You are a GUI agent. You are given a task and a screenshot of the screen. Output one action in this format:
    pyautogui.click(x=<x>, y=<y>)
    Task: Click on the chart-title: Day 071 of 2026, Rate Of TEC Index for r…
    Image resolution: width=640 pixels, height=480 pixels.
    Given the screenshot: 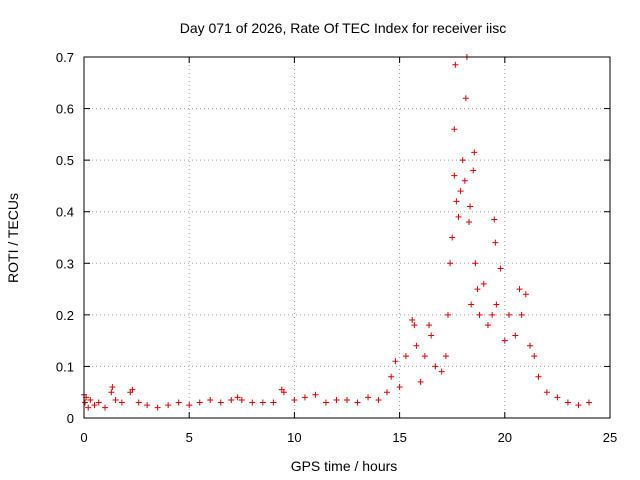 What is the action you would take?
    pyautogui.click(x=343, y=28)
    